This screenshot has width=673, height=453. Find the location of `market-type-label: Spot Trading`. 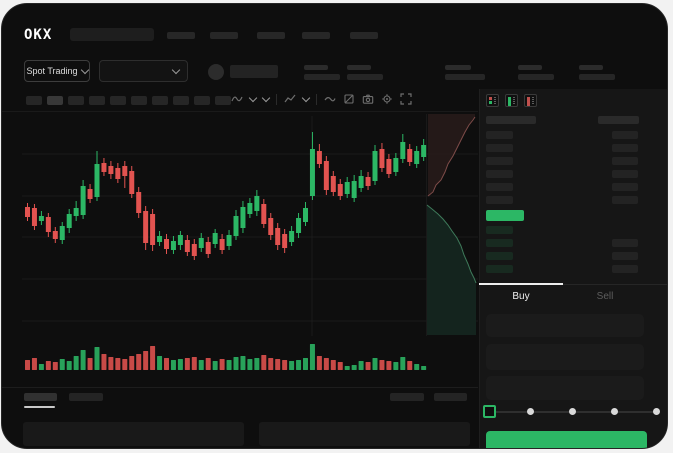

market-type-label: Spot Trading is located at coordinates (52, 71).